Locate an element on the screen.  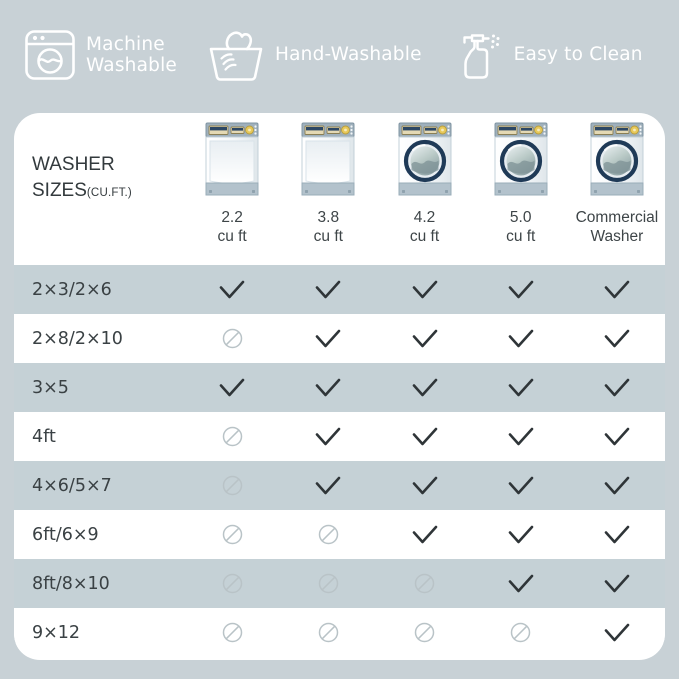
column-header-2-2: 2.2 cu ft is located at coordinates (232, 180).